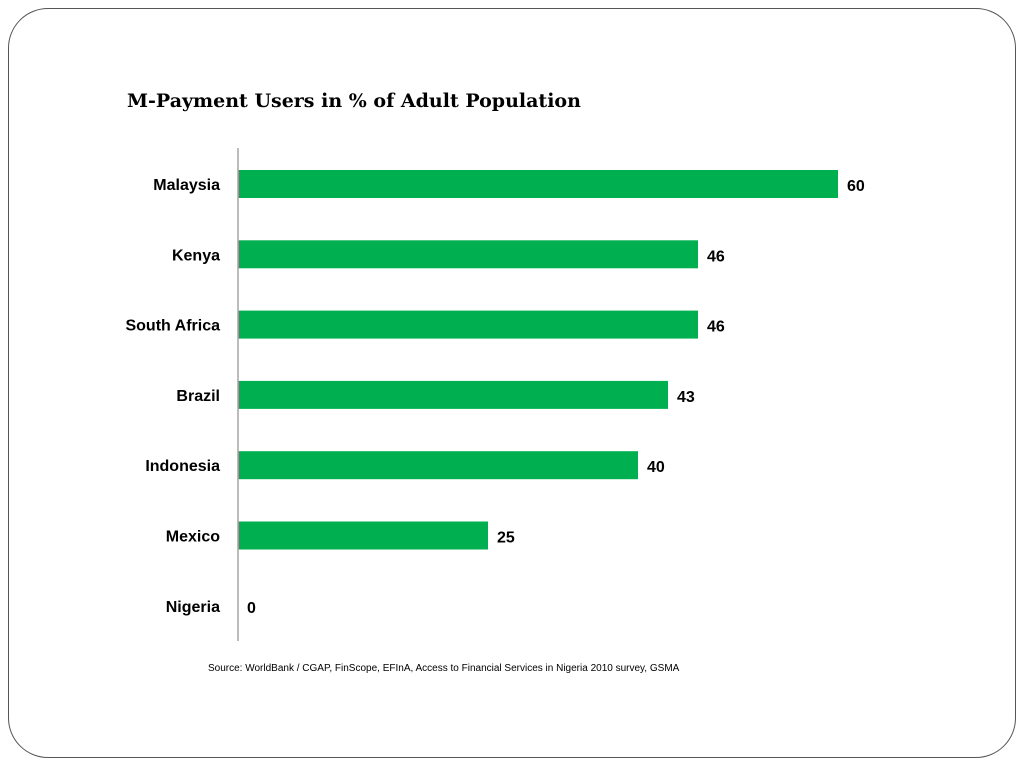  Describe the element at coordinates (198, 396) in the screenshot. I see `category-label: Brazil` at that location.